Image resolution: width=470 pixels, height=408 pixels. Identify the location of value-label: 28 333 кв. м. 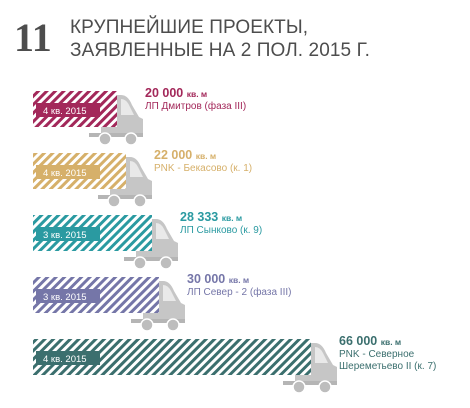
(211, 217).